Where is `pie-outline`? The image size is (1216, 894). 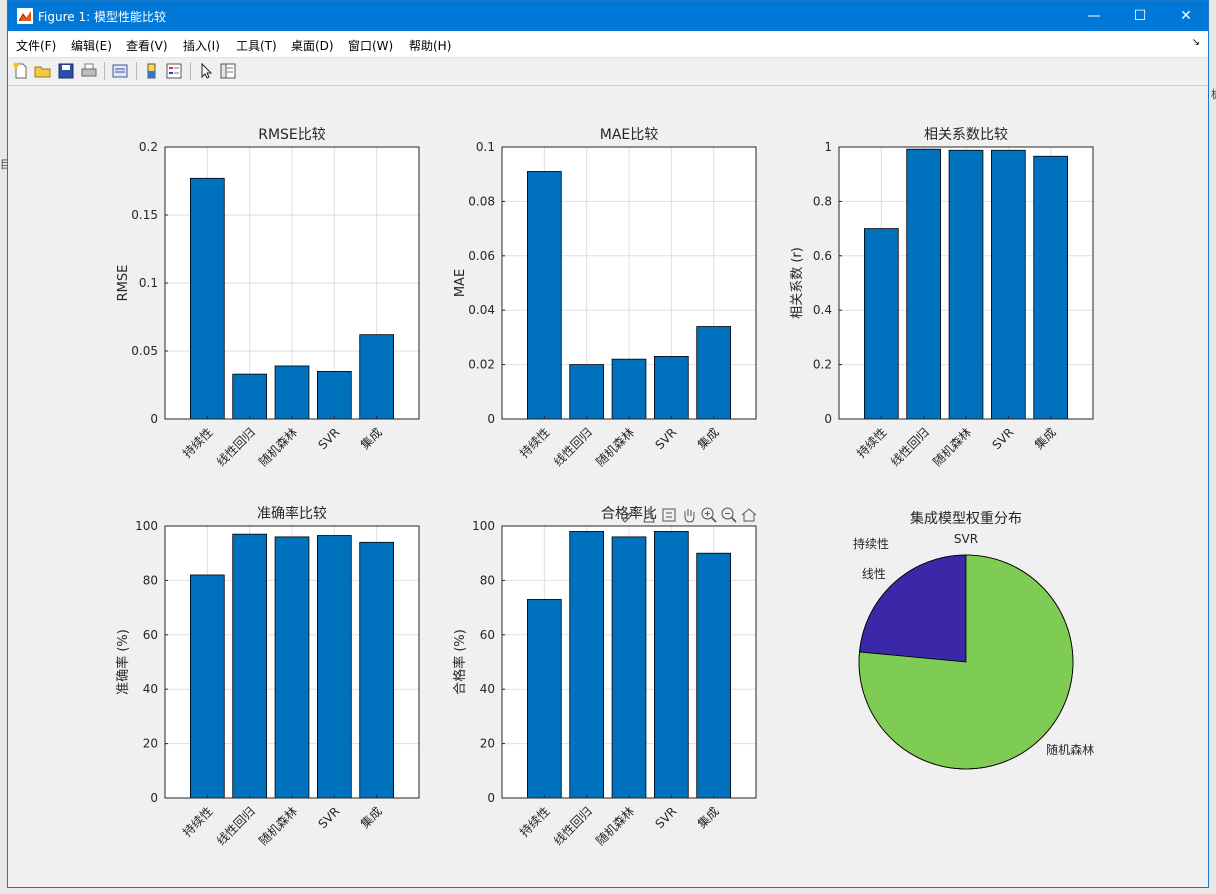
pie-outline is located at coordinates (966, 662).